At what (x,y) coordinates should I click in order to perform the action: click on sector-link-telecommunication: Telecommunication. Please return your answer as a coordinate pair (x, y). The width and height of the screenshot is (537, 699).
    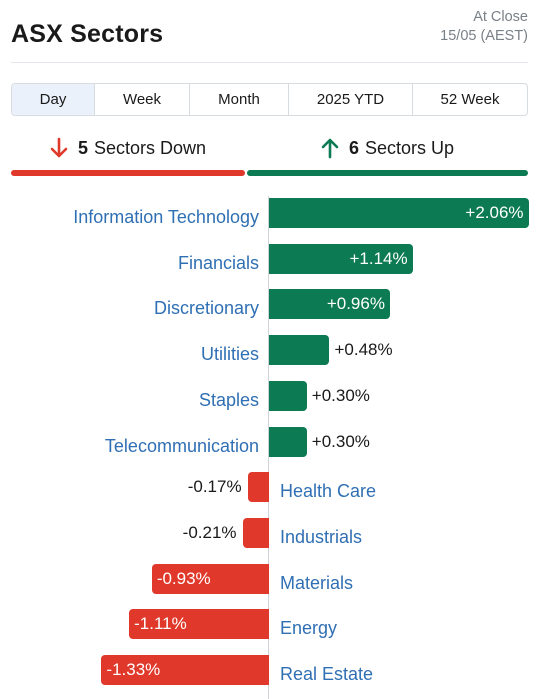
    Looking at the image, I should click on (181, 445).